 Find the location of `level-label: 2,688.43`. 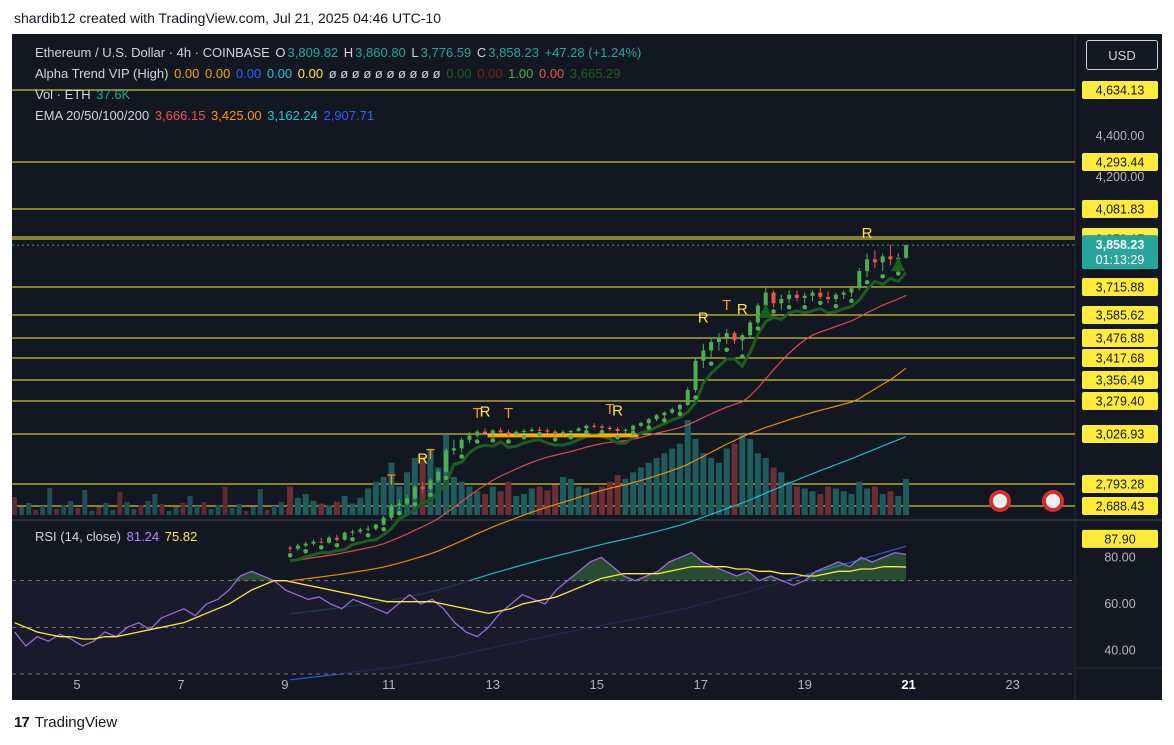

level-label: 2,688.43 is located at coordinates (1120, 507).